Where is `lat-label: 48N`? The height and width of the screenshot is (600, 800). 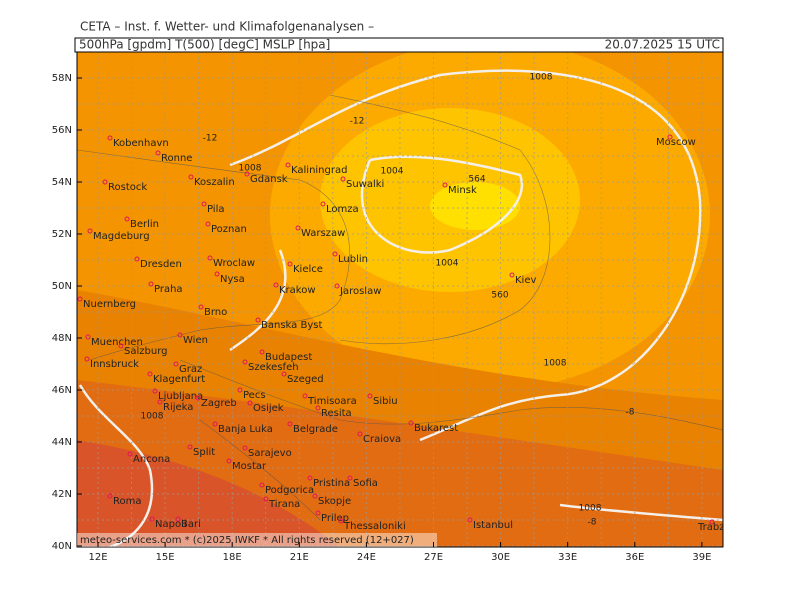
lat-label: 48N is located at coordinates (62, 338).